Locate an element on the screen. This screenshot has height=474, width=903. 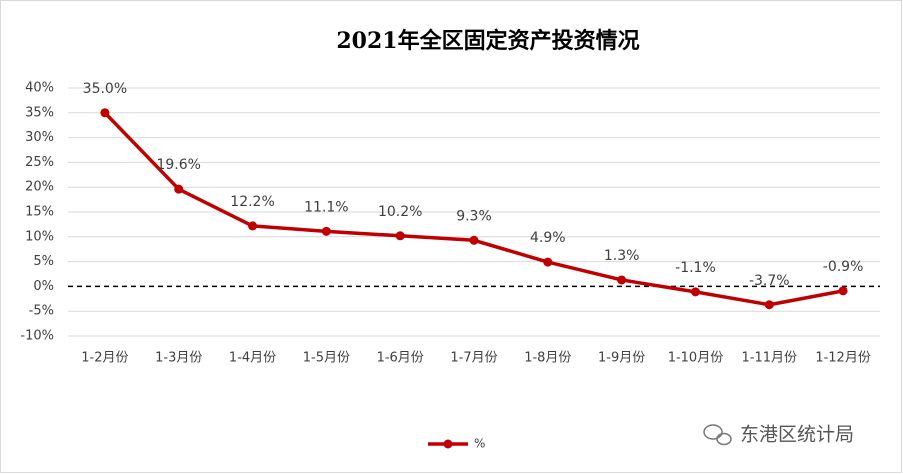
x-tick-label: 1-9月份 is located at coordinates (621, 358).